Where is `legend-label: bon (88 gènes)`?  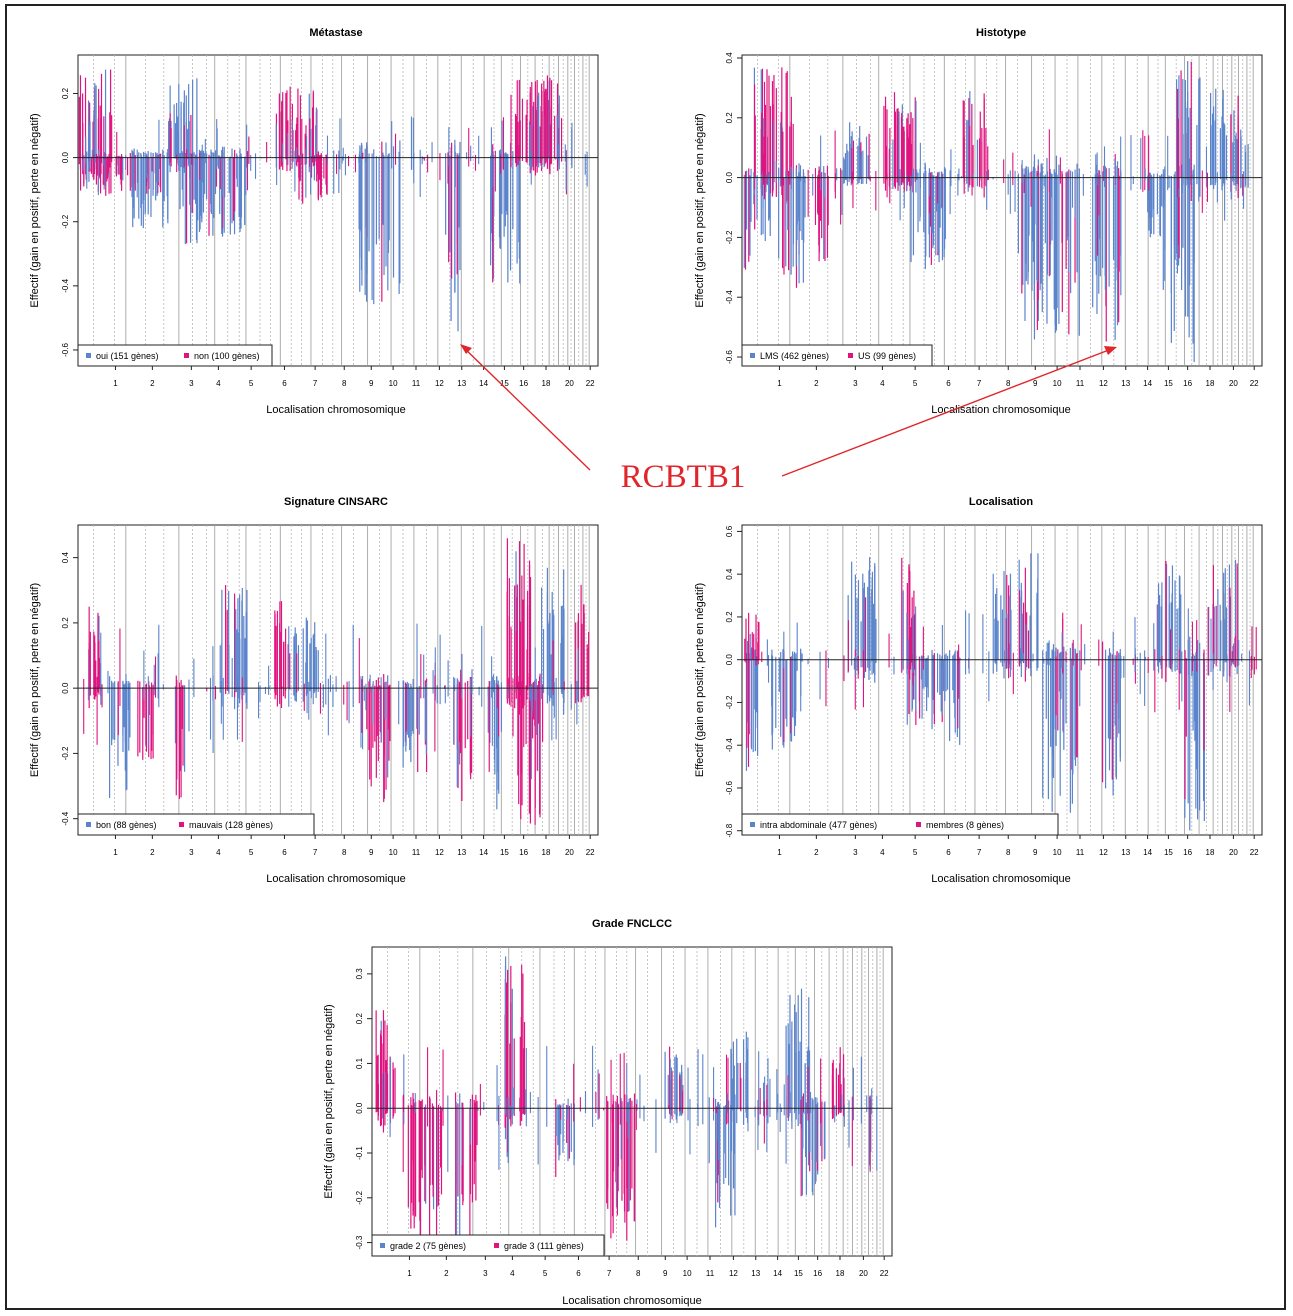
legend-label: bon (88 gènes) is located at coordinates (126, 825).